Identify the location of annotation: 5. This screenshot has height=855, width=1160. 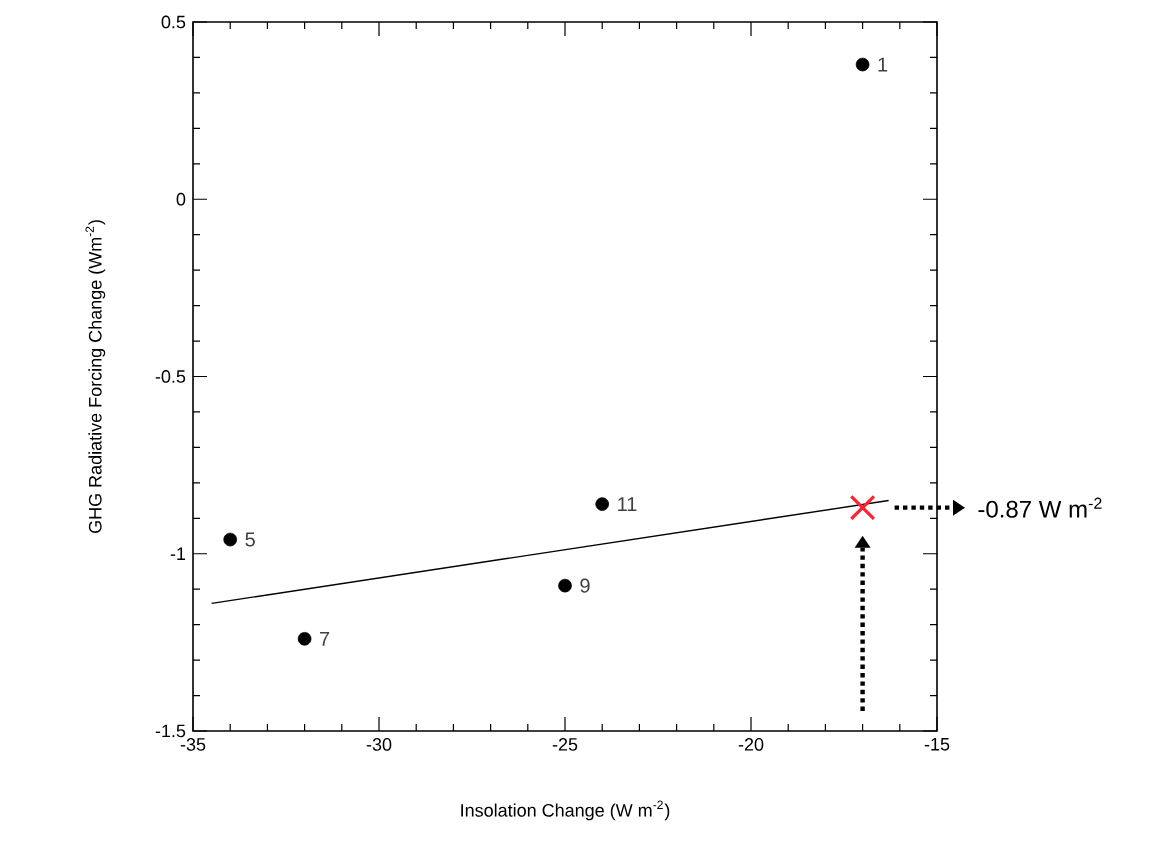
(250, 539).